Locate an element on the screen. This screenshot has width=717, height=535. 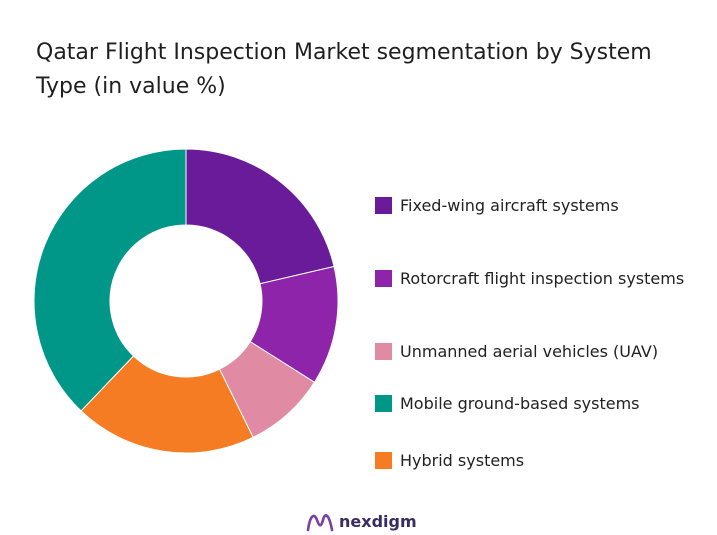
legend-label: Mobile ground-based systems is located at coordinates (520, 403).